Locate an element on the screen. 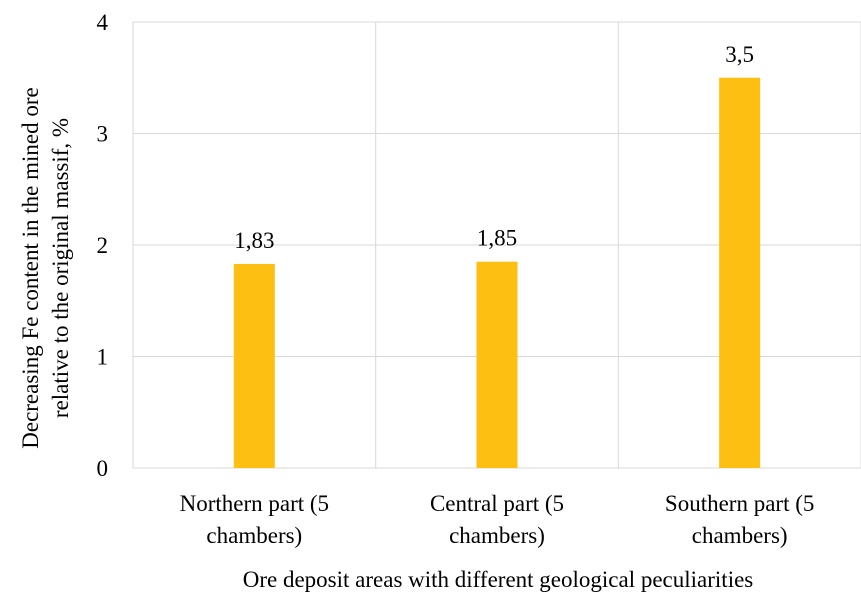  y-tick-label: 2 is located at coordinates (103, 245).